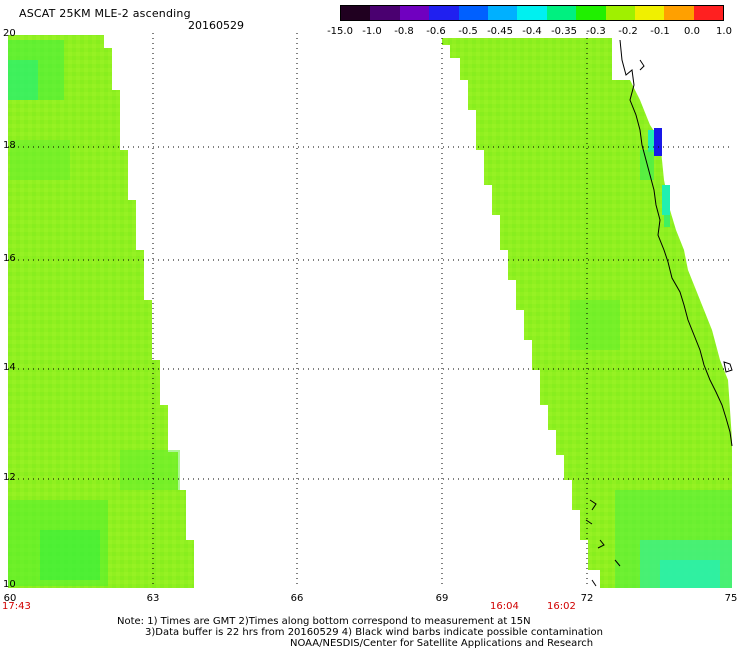 The image size is (740, 650). Describe the element at coordinates (468, 31) in the screenshot. I see `color-scale-label: -0.5` at that location.